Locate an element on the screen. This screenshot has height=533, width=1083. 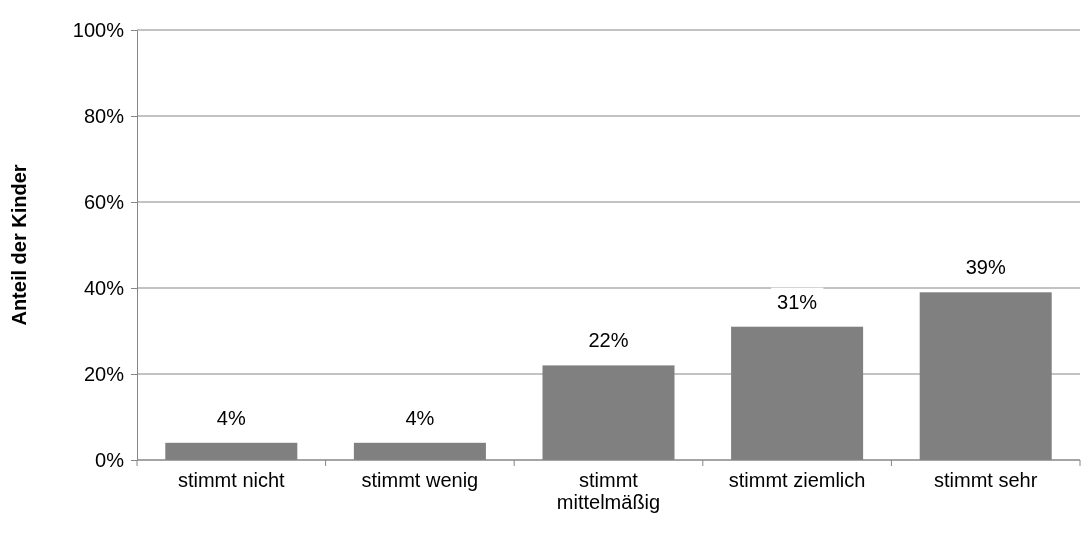
y-axis-title: Anteil der Kinder is located at coordinates (19, 245).